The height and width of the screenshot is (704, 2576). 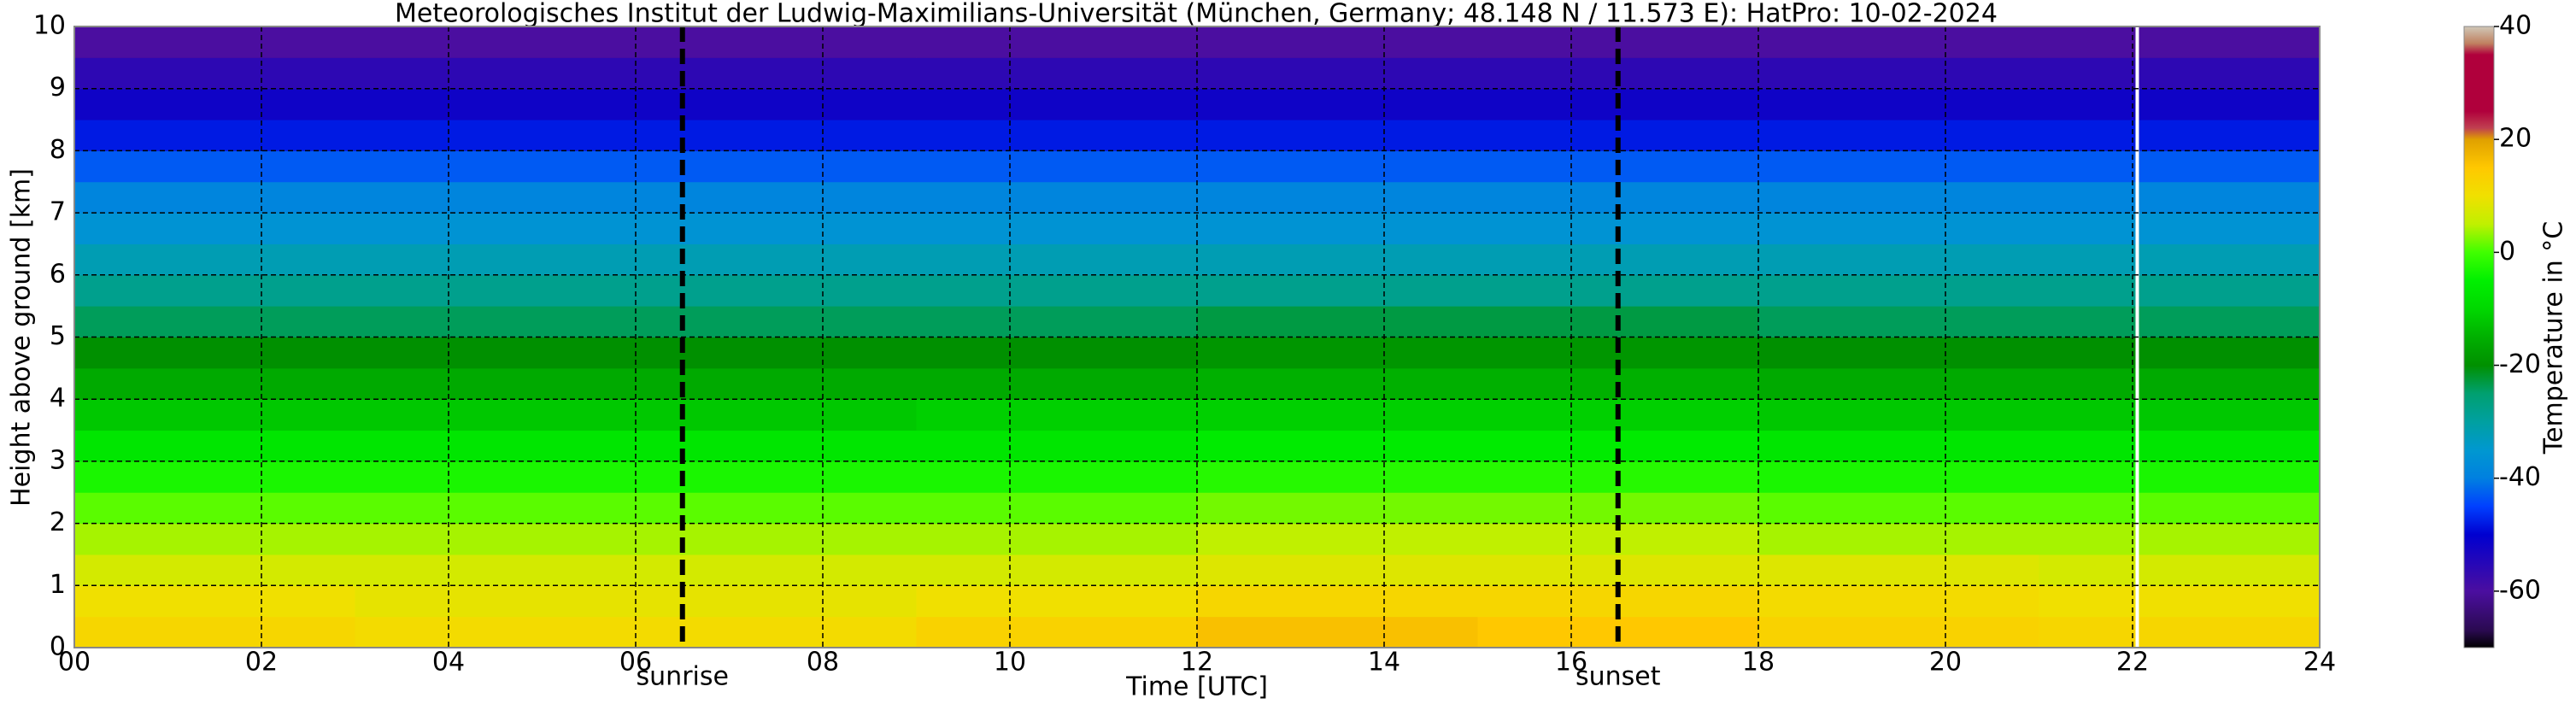 I want to click on x-tick-label: 02, so click(x=261, y=663).